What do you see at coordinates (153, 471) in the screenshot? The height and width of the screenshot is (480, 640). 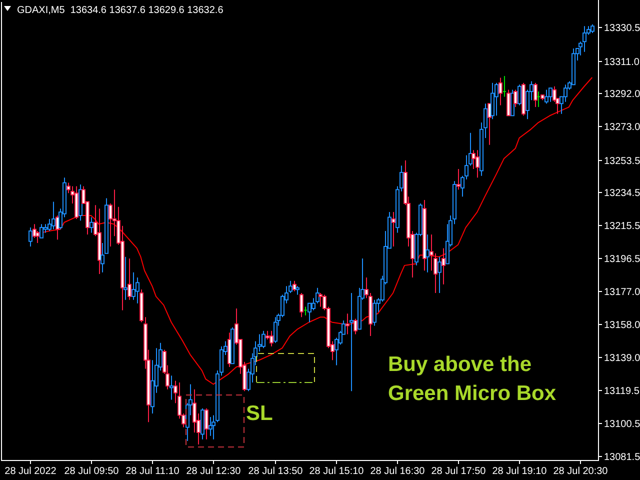 I see `x-tick-label: 28 Jul 11:10` at bounding box center [153, 471].